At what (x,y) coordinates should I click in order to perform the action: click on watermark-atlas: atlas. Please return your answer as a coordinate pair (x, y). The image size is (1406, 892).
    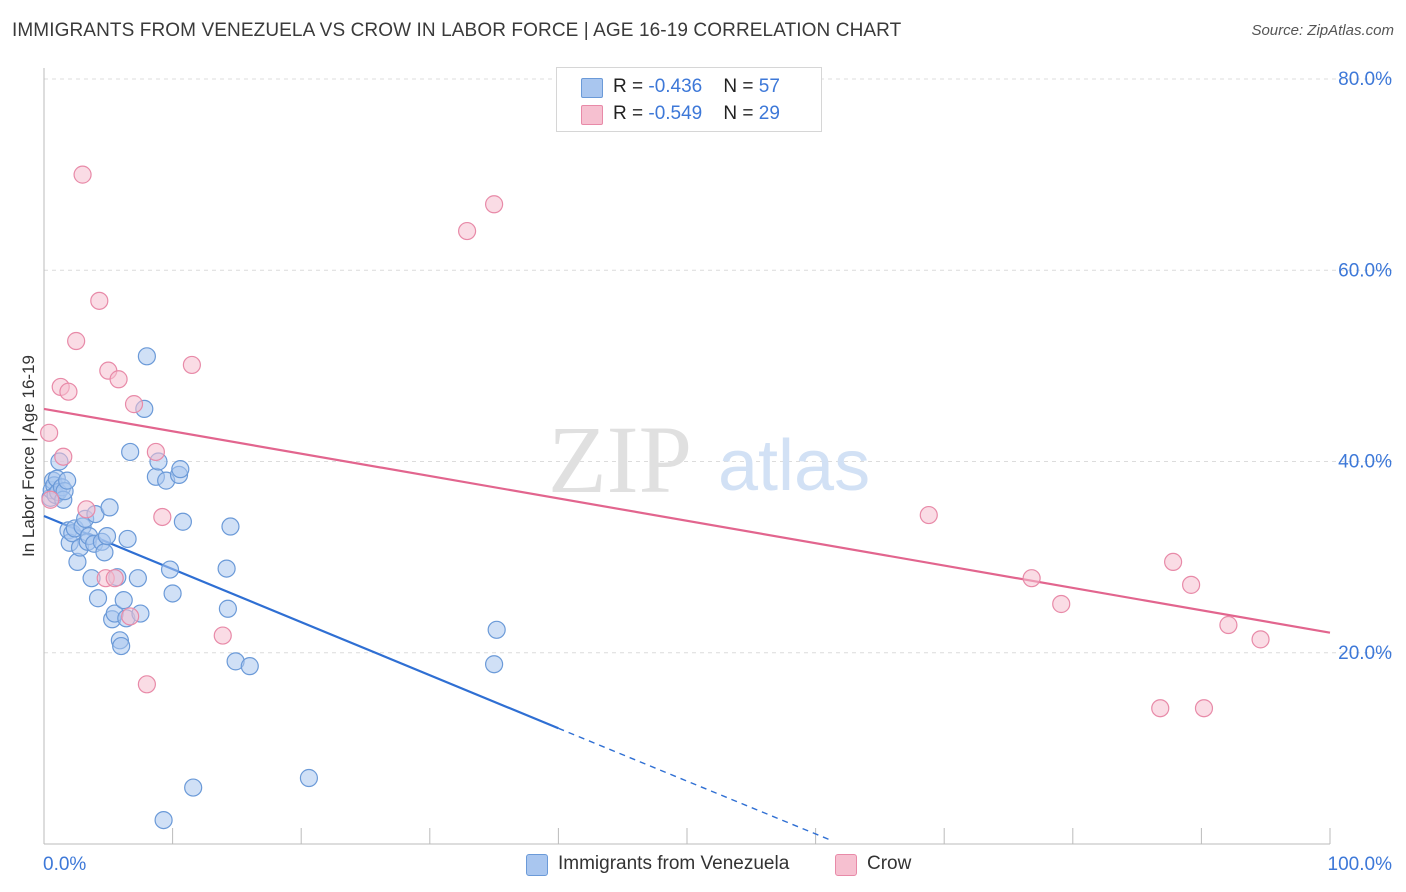
    Looking at the image, I should click on (794, 466).